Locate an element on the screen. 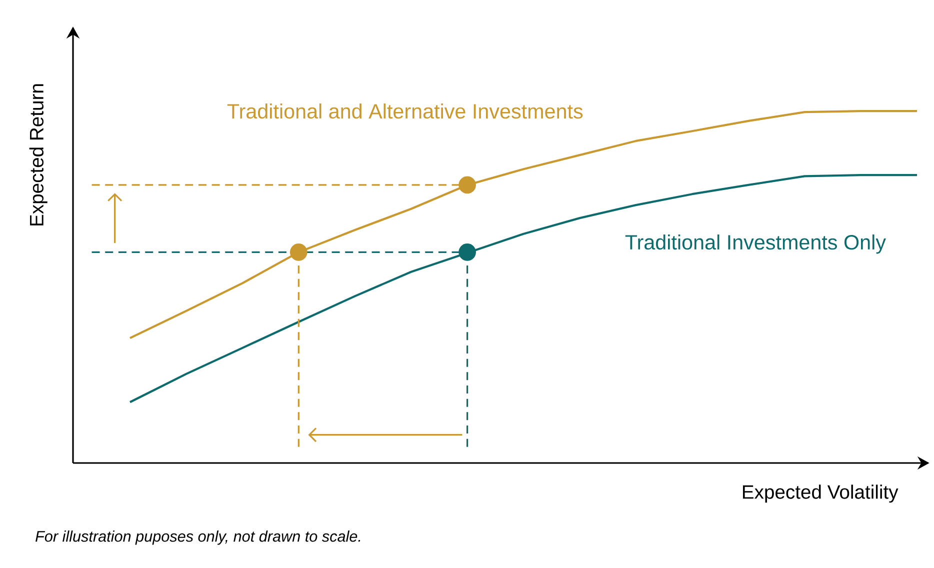 The width and height of the screenshot is (934, 568). series-label: Traditional Investments Only is located at coordinates (755, 244).